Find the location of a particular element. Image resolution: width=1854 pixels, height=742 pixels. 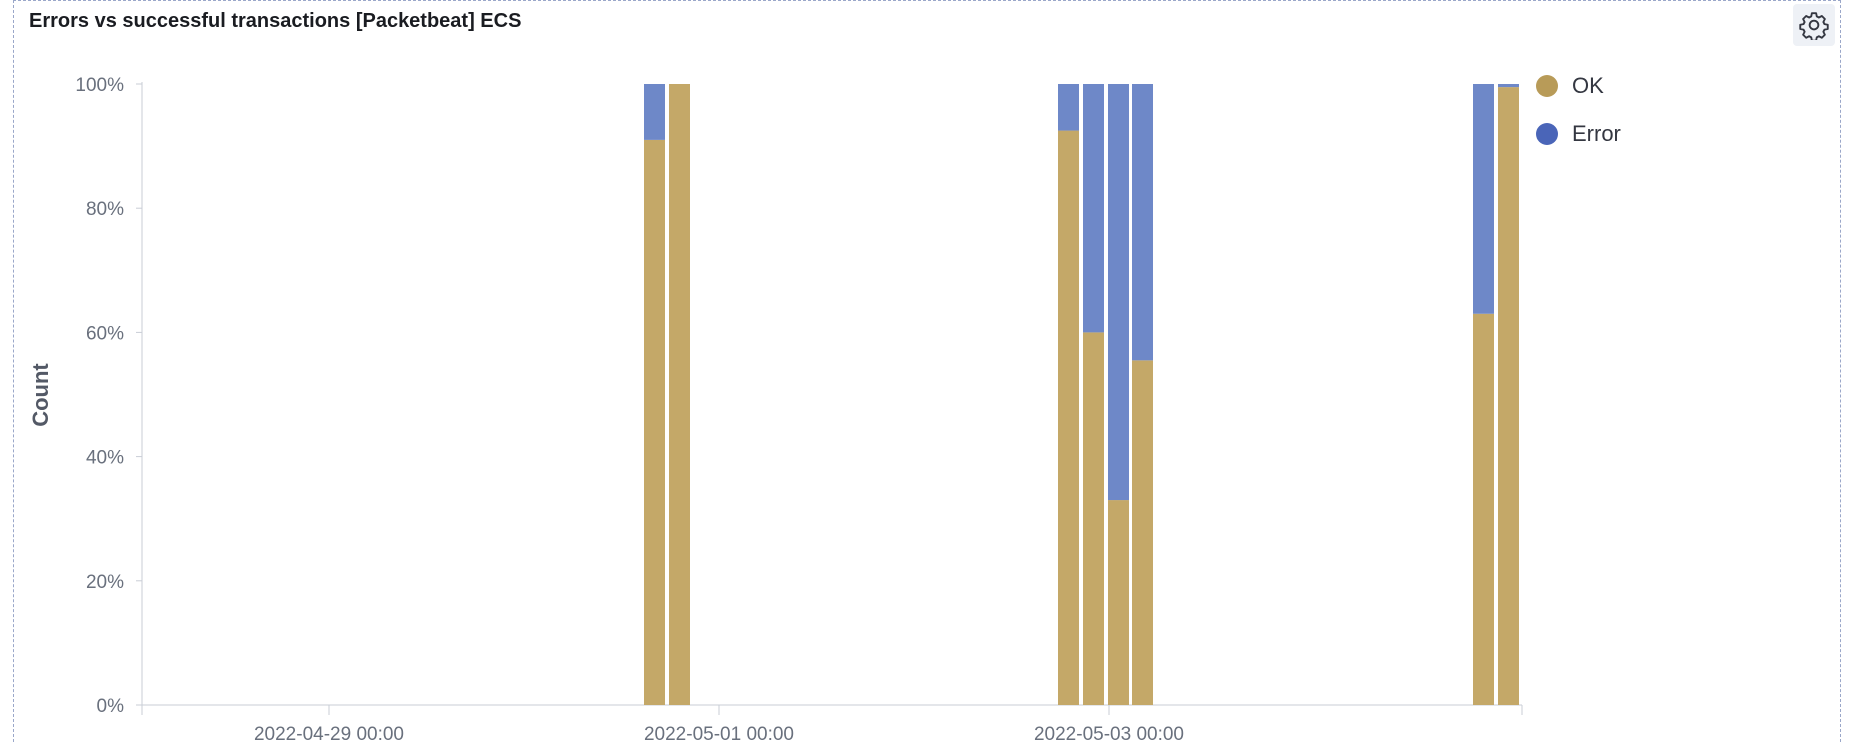

x-tick-label: 2022-05-03 00:00 is located at coordinates (1109, 733).